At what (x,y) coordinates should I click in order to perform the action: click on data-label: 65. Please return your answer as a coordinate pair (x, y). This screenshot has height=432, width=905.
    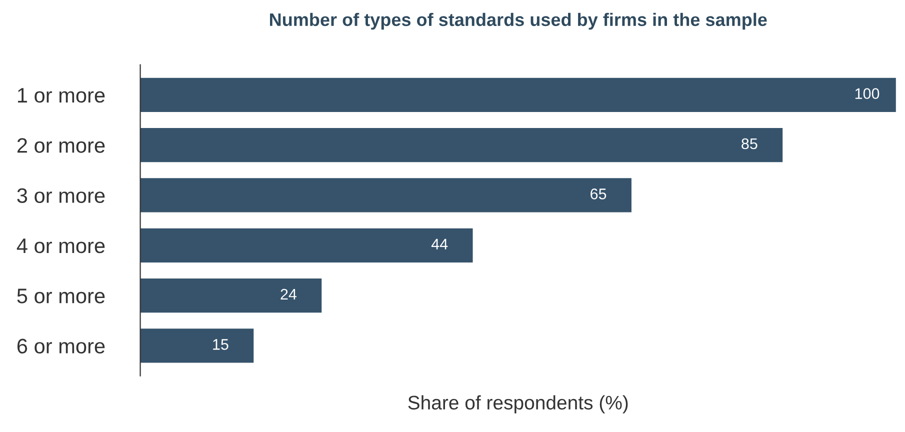
    Looking at the image, I should click on (598, 194).